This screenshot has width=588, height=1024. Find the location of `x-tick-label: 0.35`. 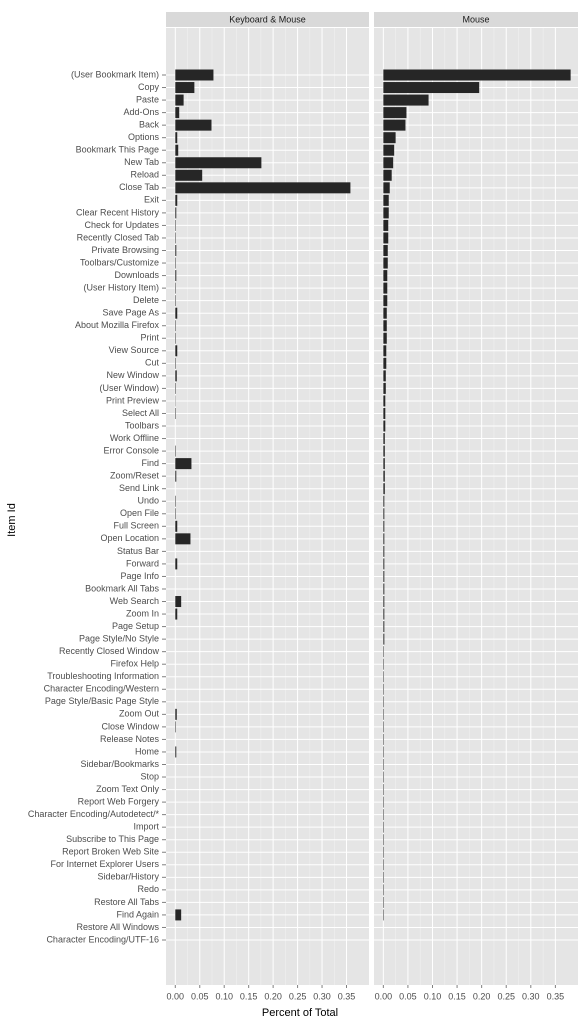

x-tick-label: 0.35 is located at coordinates (556, 996).